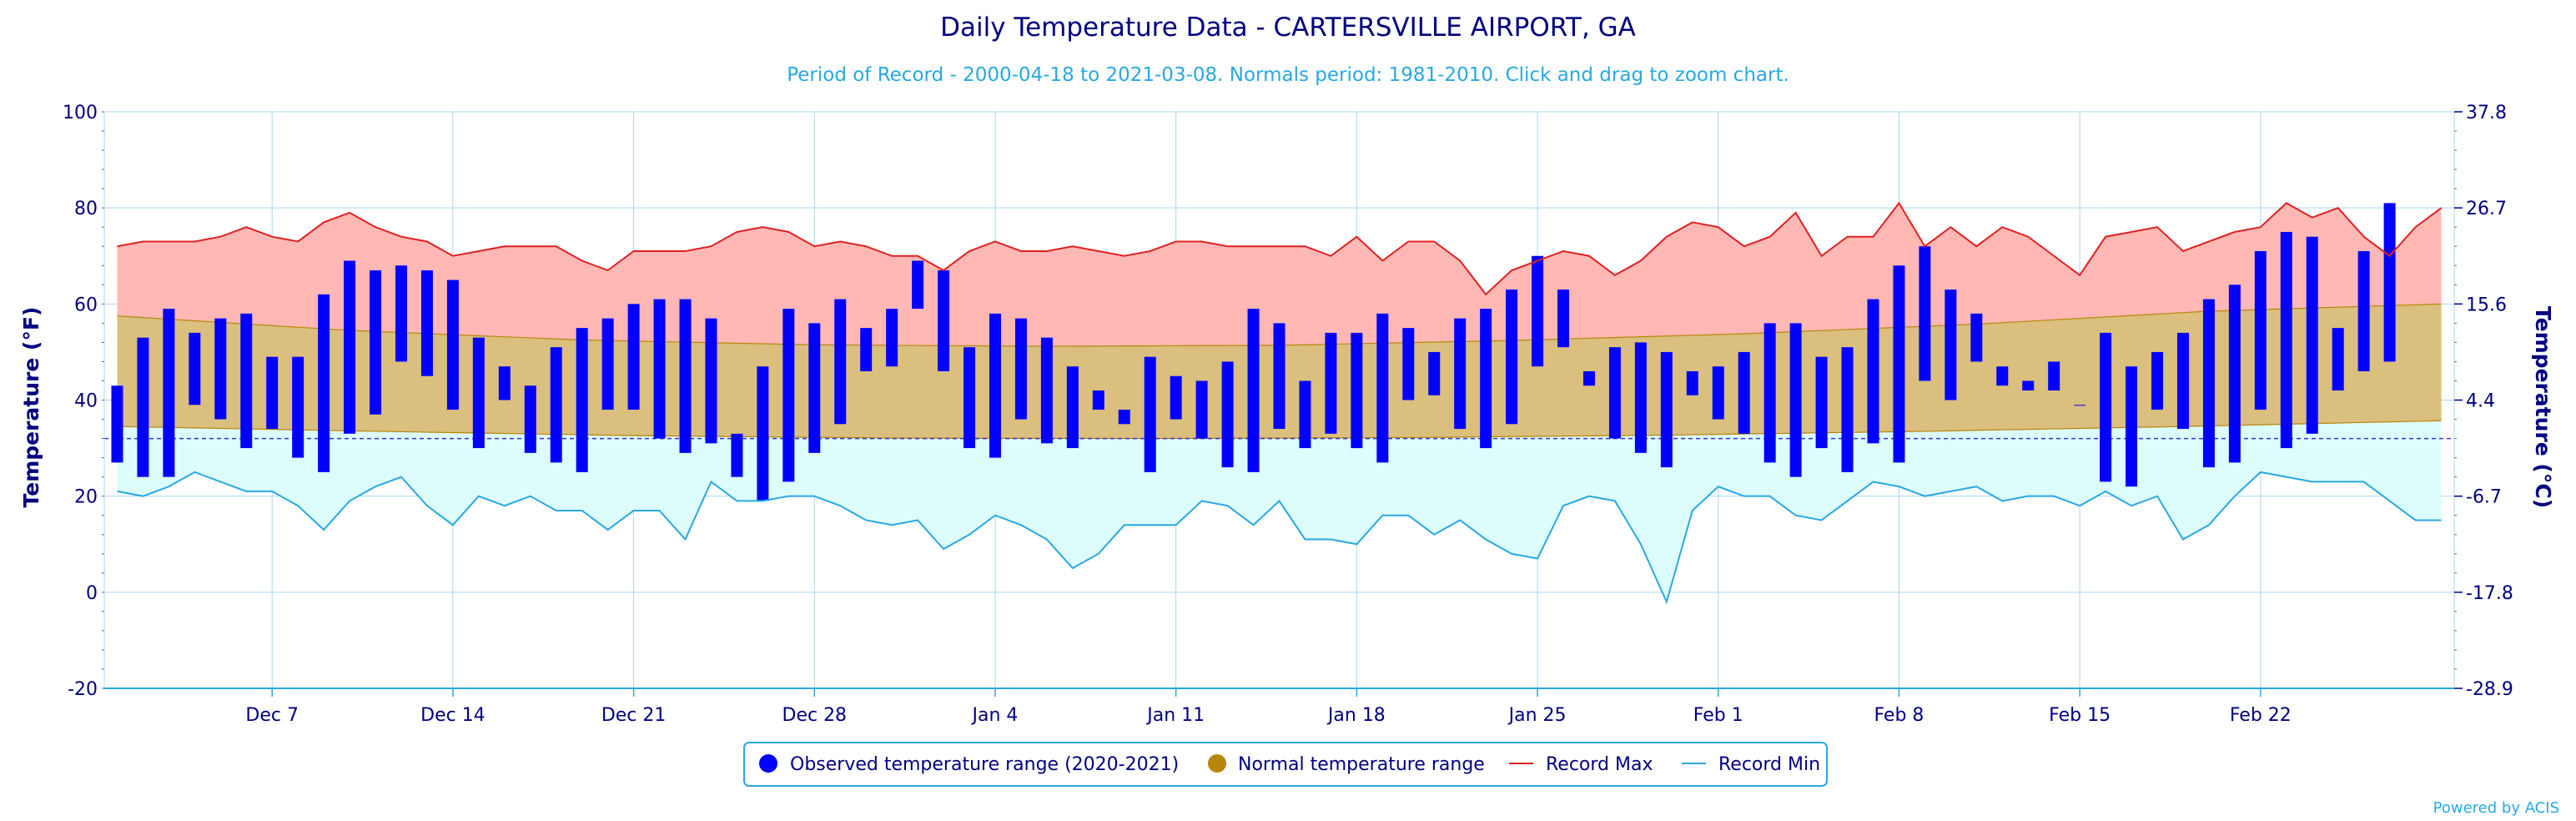 Image resolution: width=2576 pixels, height=821 pixels. Describe the element at coordinates (2261, 716) in the screenshot. I see `x-tick-label: Feb 22` at that location.